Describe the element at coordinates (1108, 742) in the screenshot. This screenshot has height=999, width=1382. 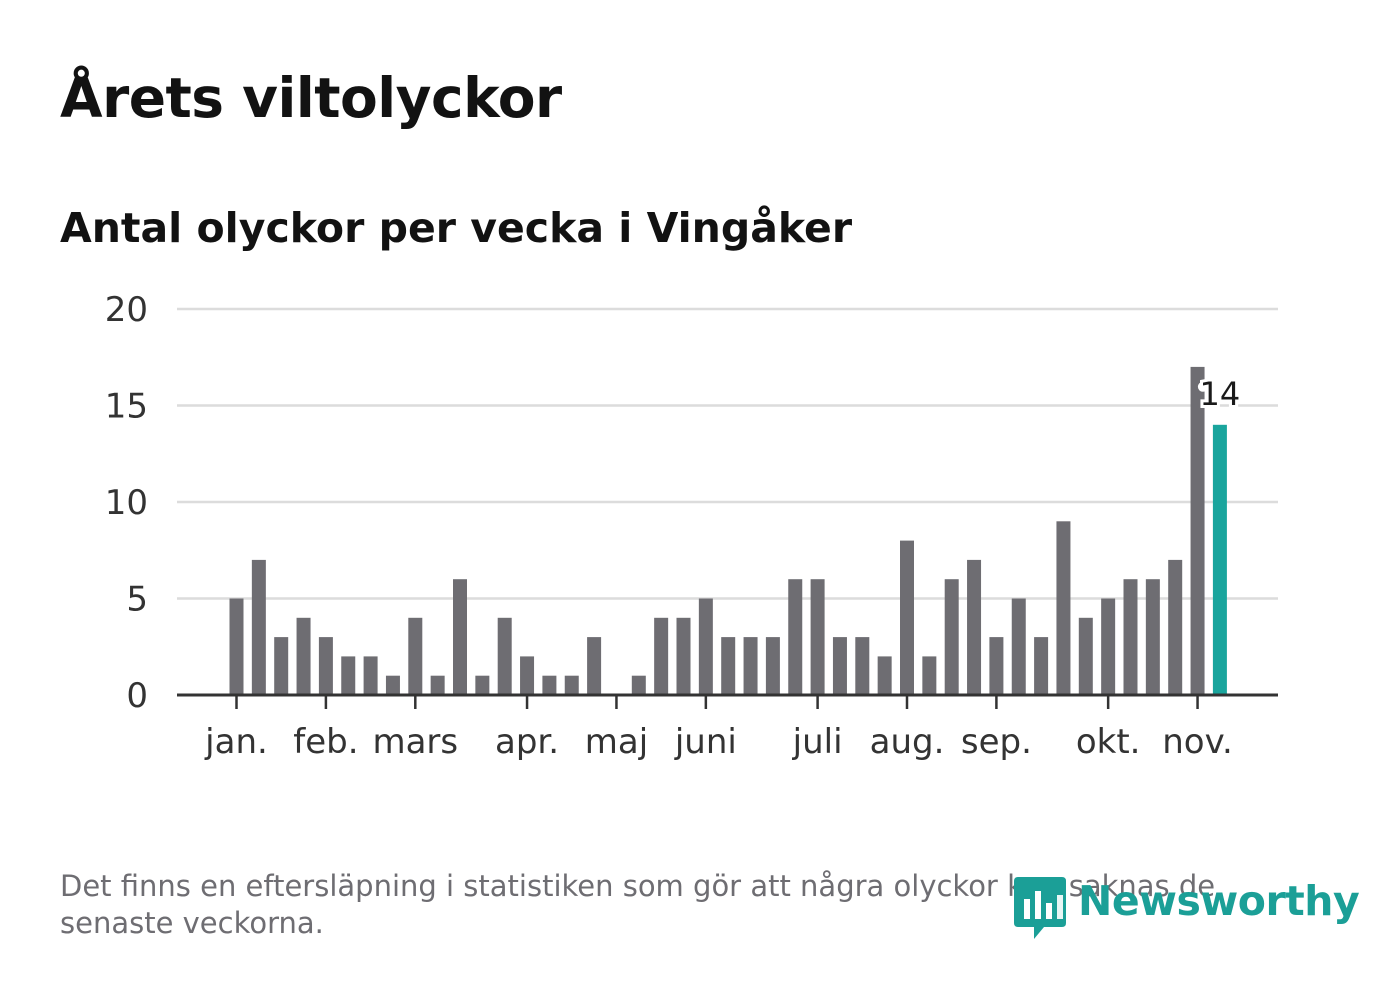
I see `x-tick-label-okt.: okt.` at that location.